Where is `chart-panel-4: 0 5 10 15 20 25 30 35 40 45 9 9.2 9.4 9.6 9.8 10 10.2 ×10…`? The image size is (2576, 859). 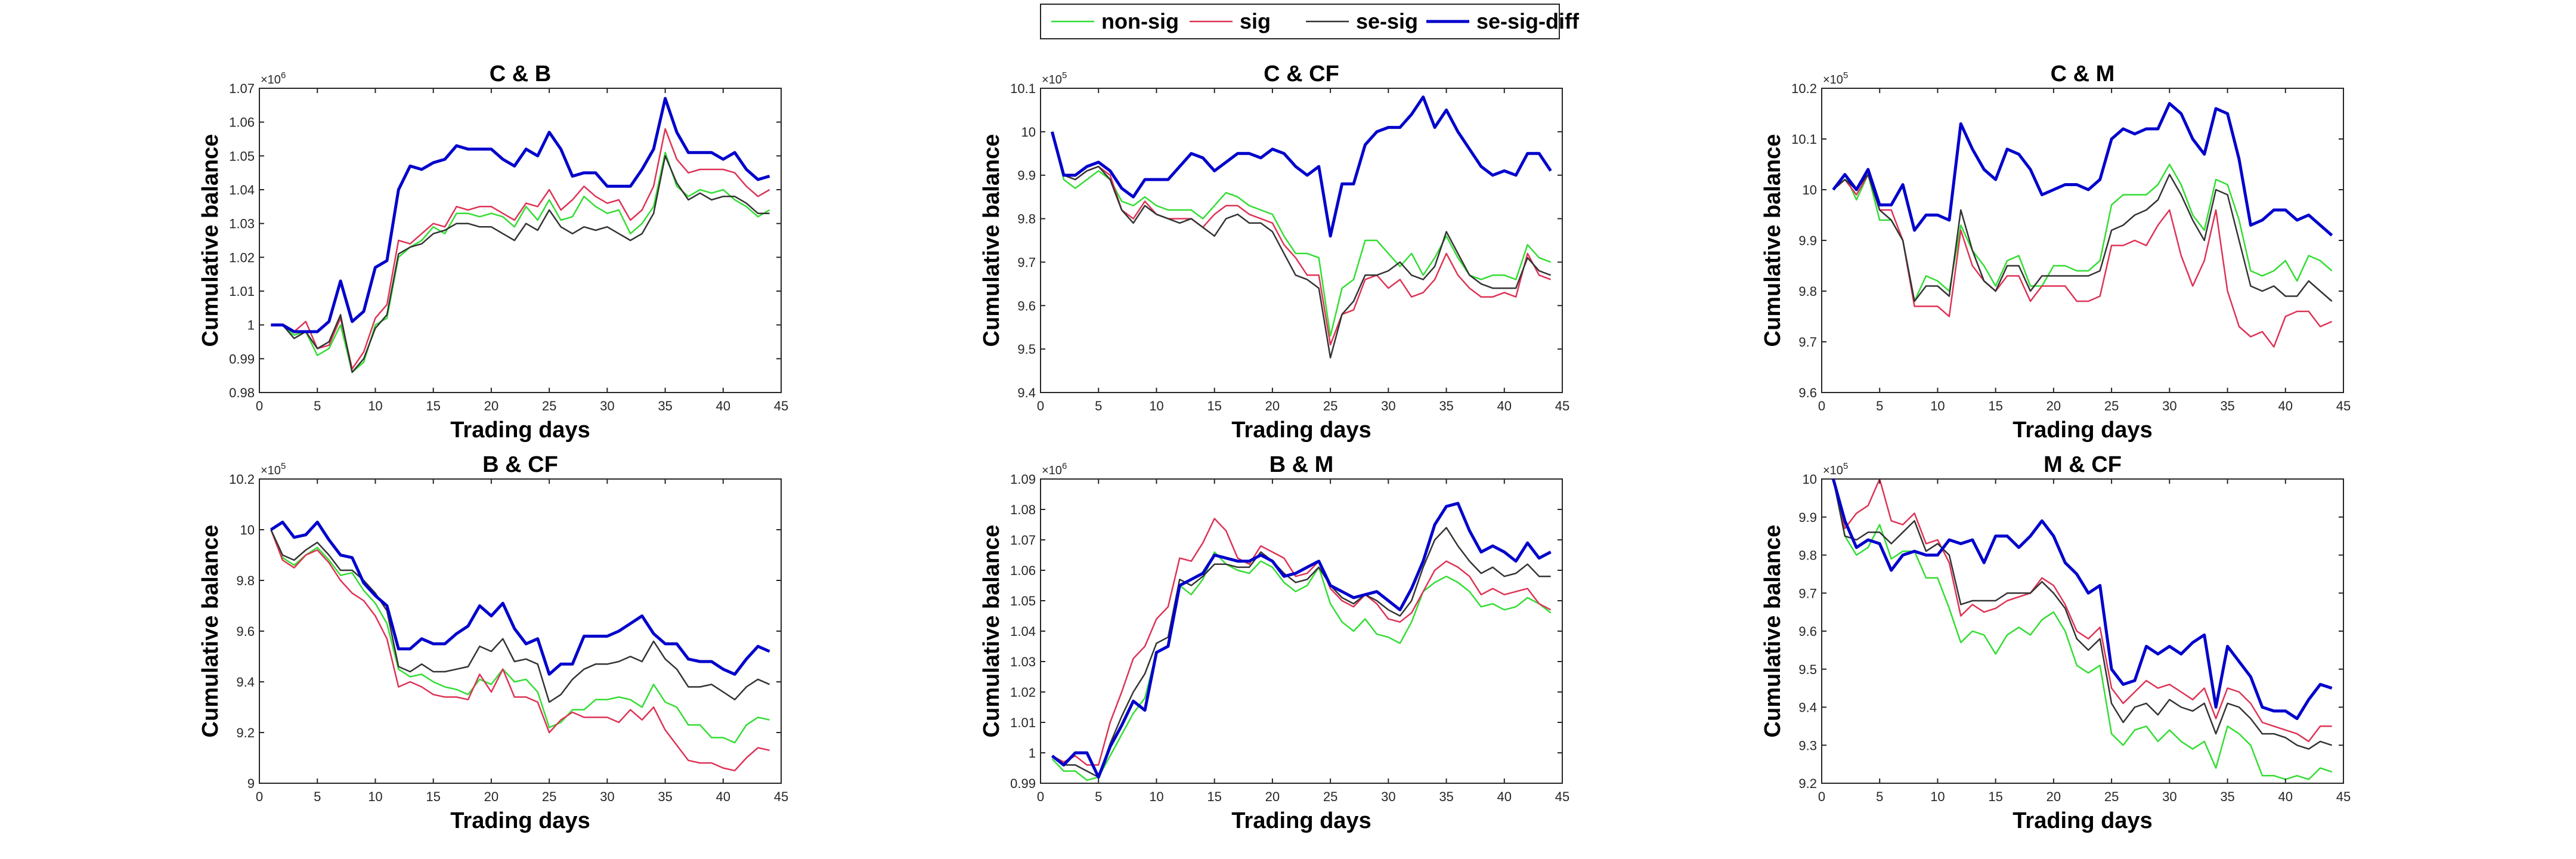 chart-panel-4: 0 5 10 15 20 25 30 35 40 45 9 9.2 9.4 9.6 9.8 10 10.2 ×10… is located at coordinates (493, 642).